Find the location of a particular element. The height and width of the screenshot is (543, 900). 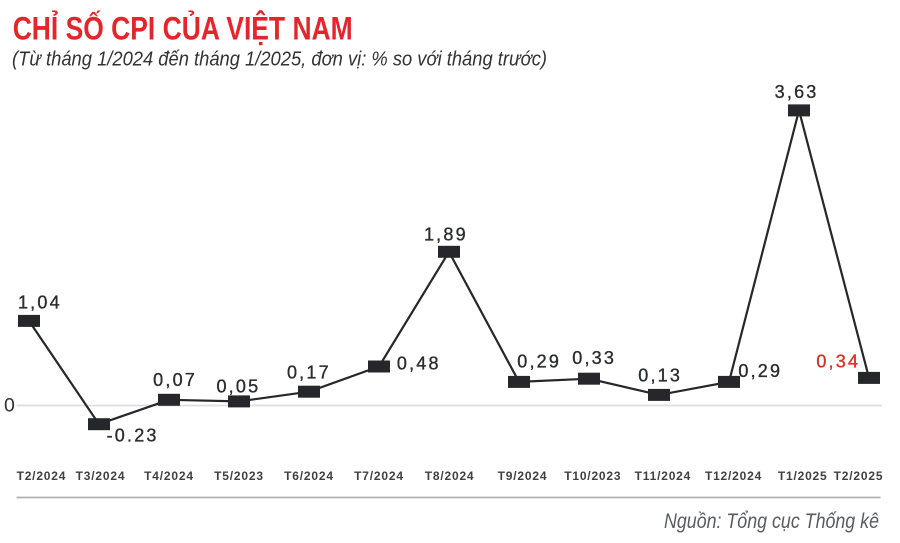

svg-text: T12/2024 is located at coordinates (733, 476).